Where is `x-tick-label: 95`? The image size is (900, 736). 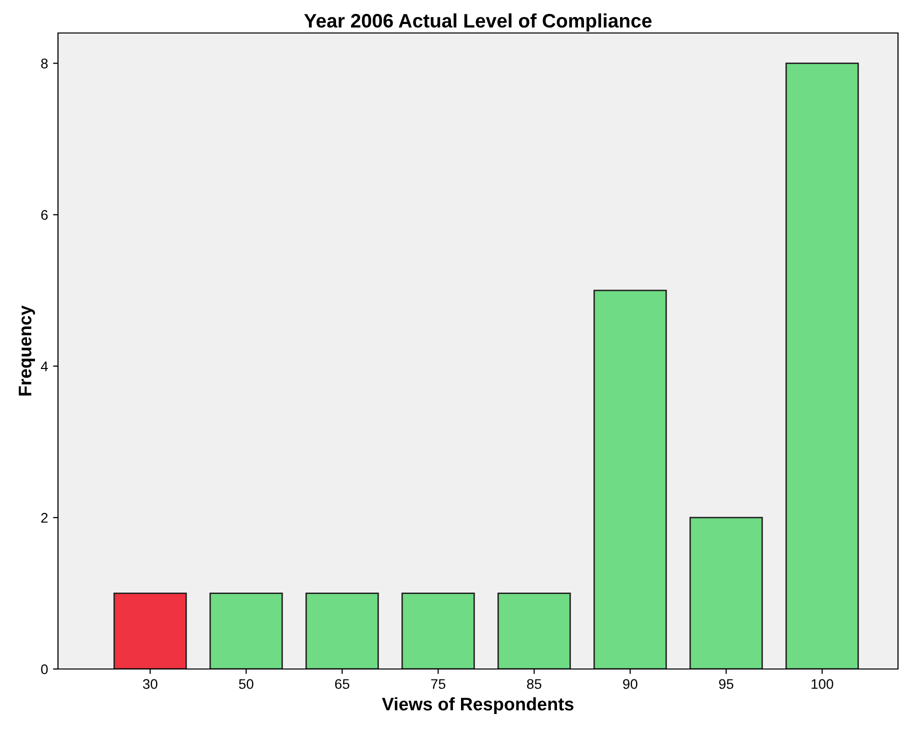
x-tick-label: 95 is located at coordinates (726, 684).